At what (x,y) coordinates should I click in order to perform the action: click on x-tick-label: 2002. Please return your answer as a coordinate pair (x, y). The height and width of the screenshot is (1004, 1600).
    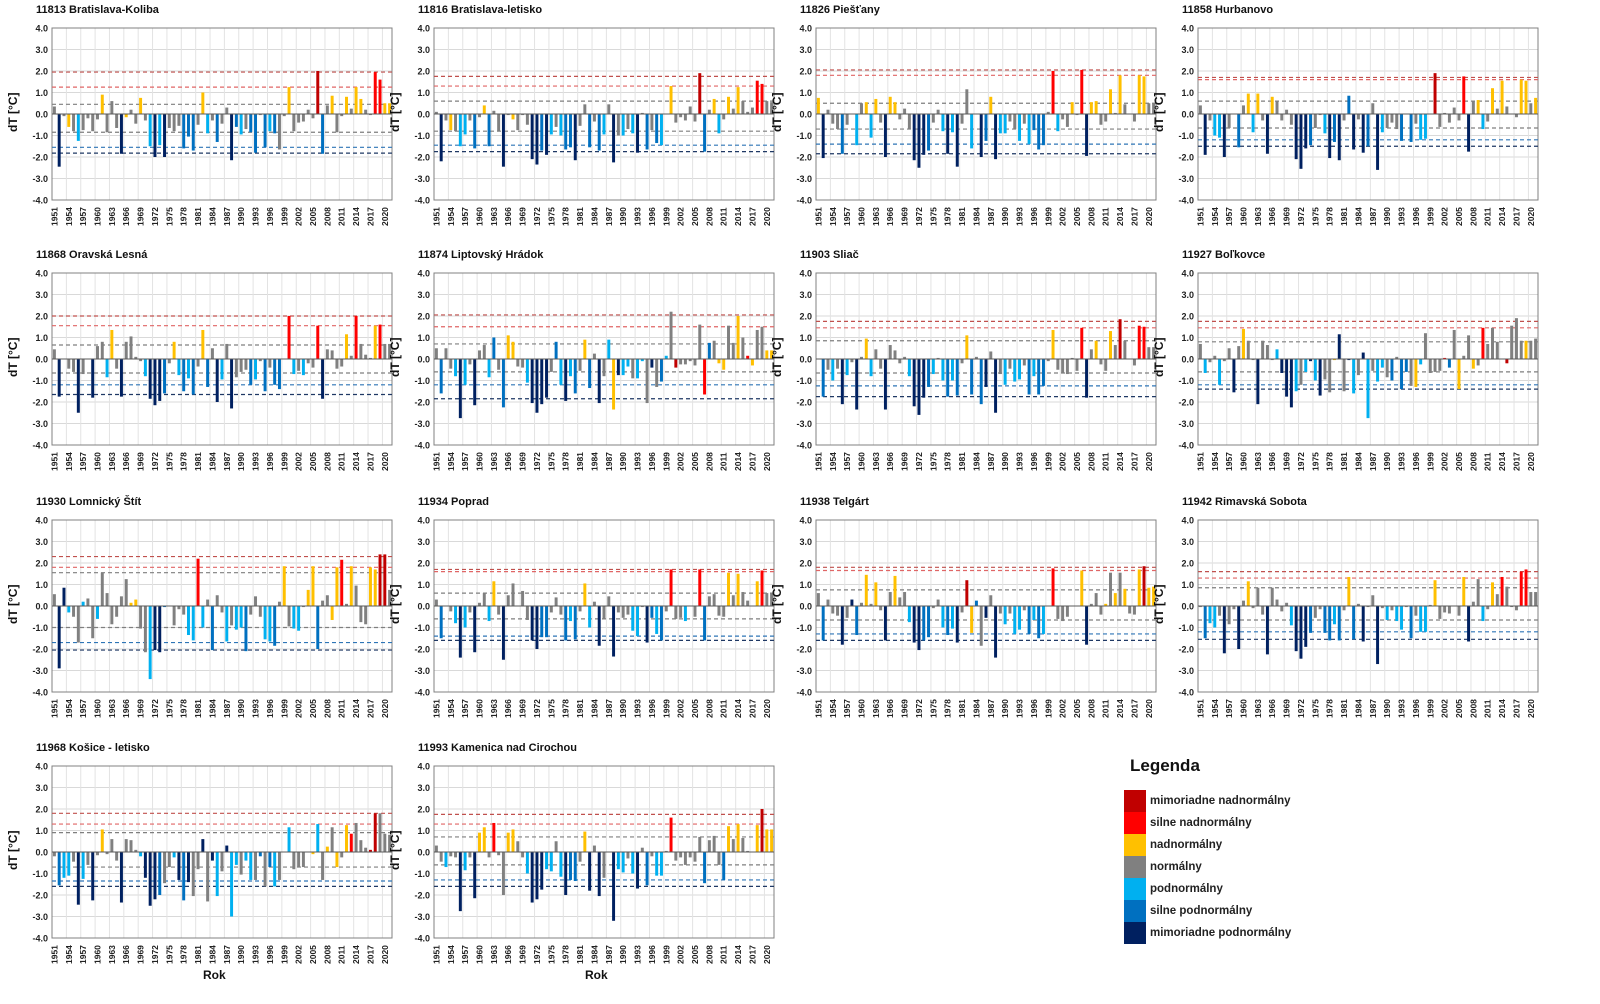
    Looking at the image, I should click on (1063, 461).